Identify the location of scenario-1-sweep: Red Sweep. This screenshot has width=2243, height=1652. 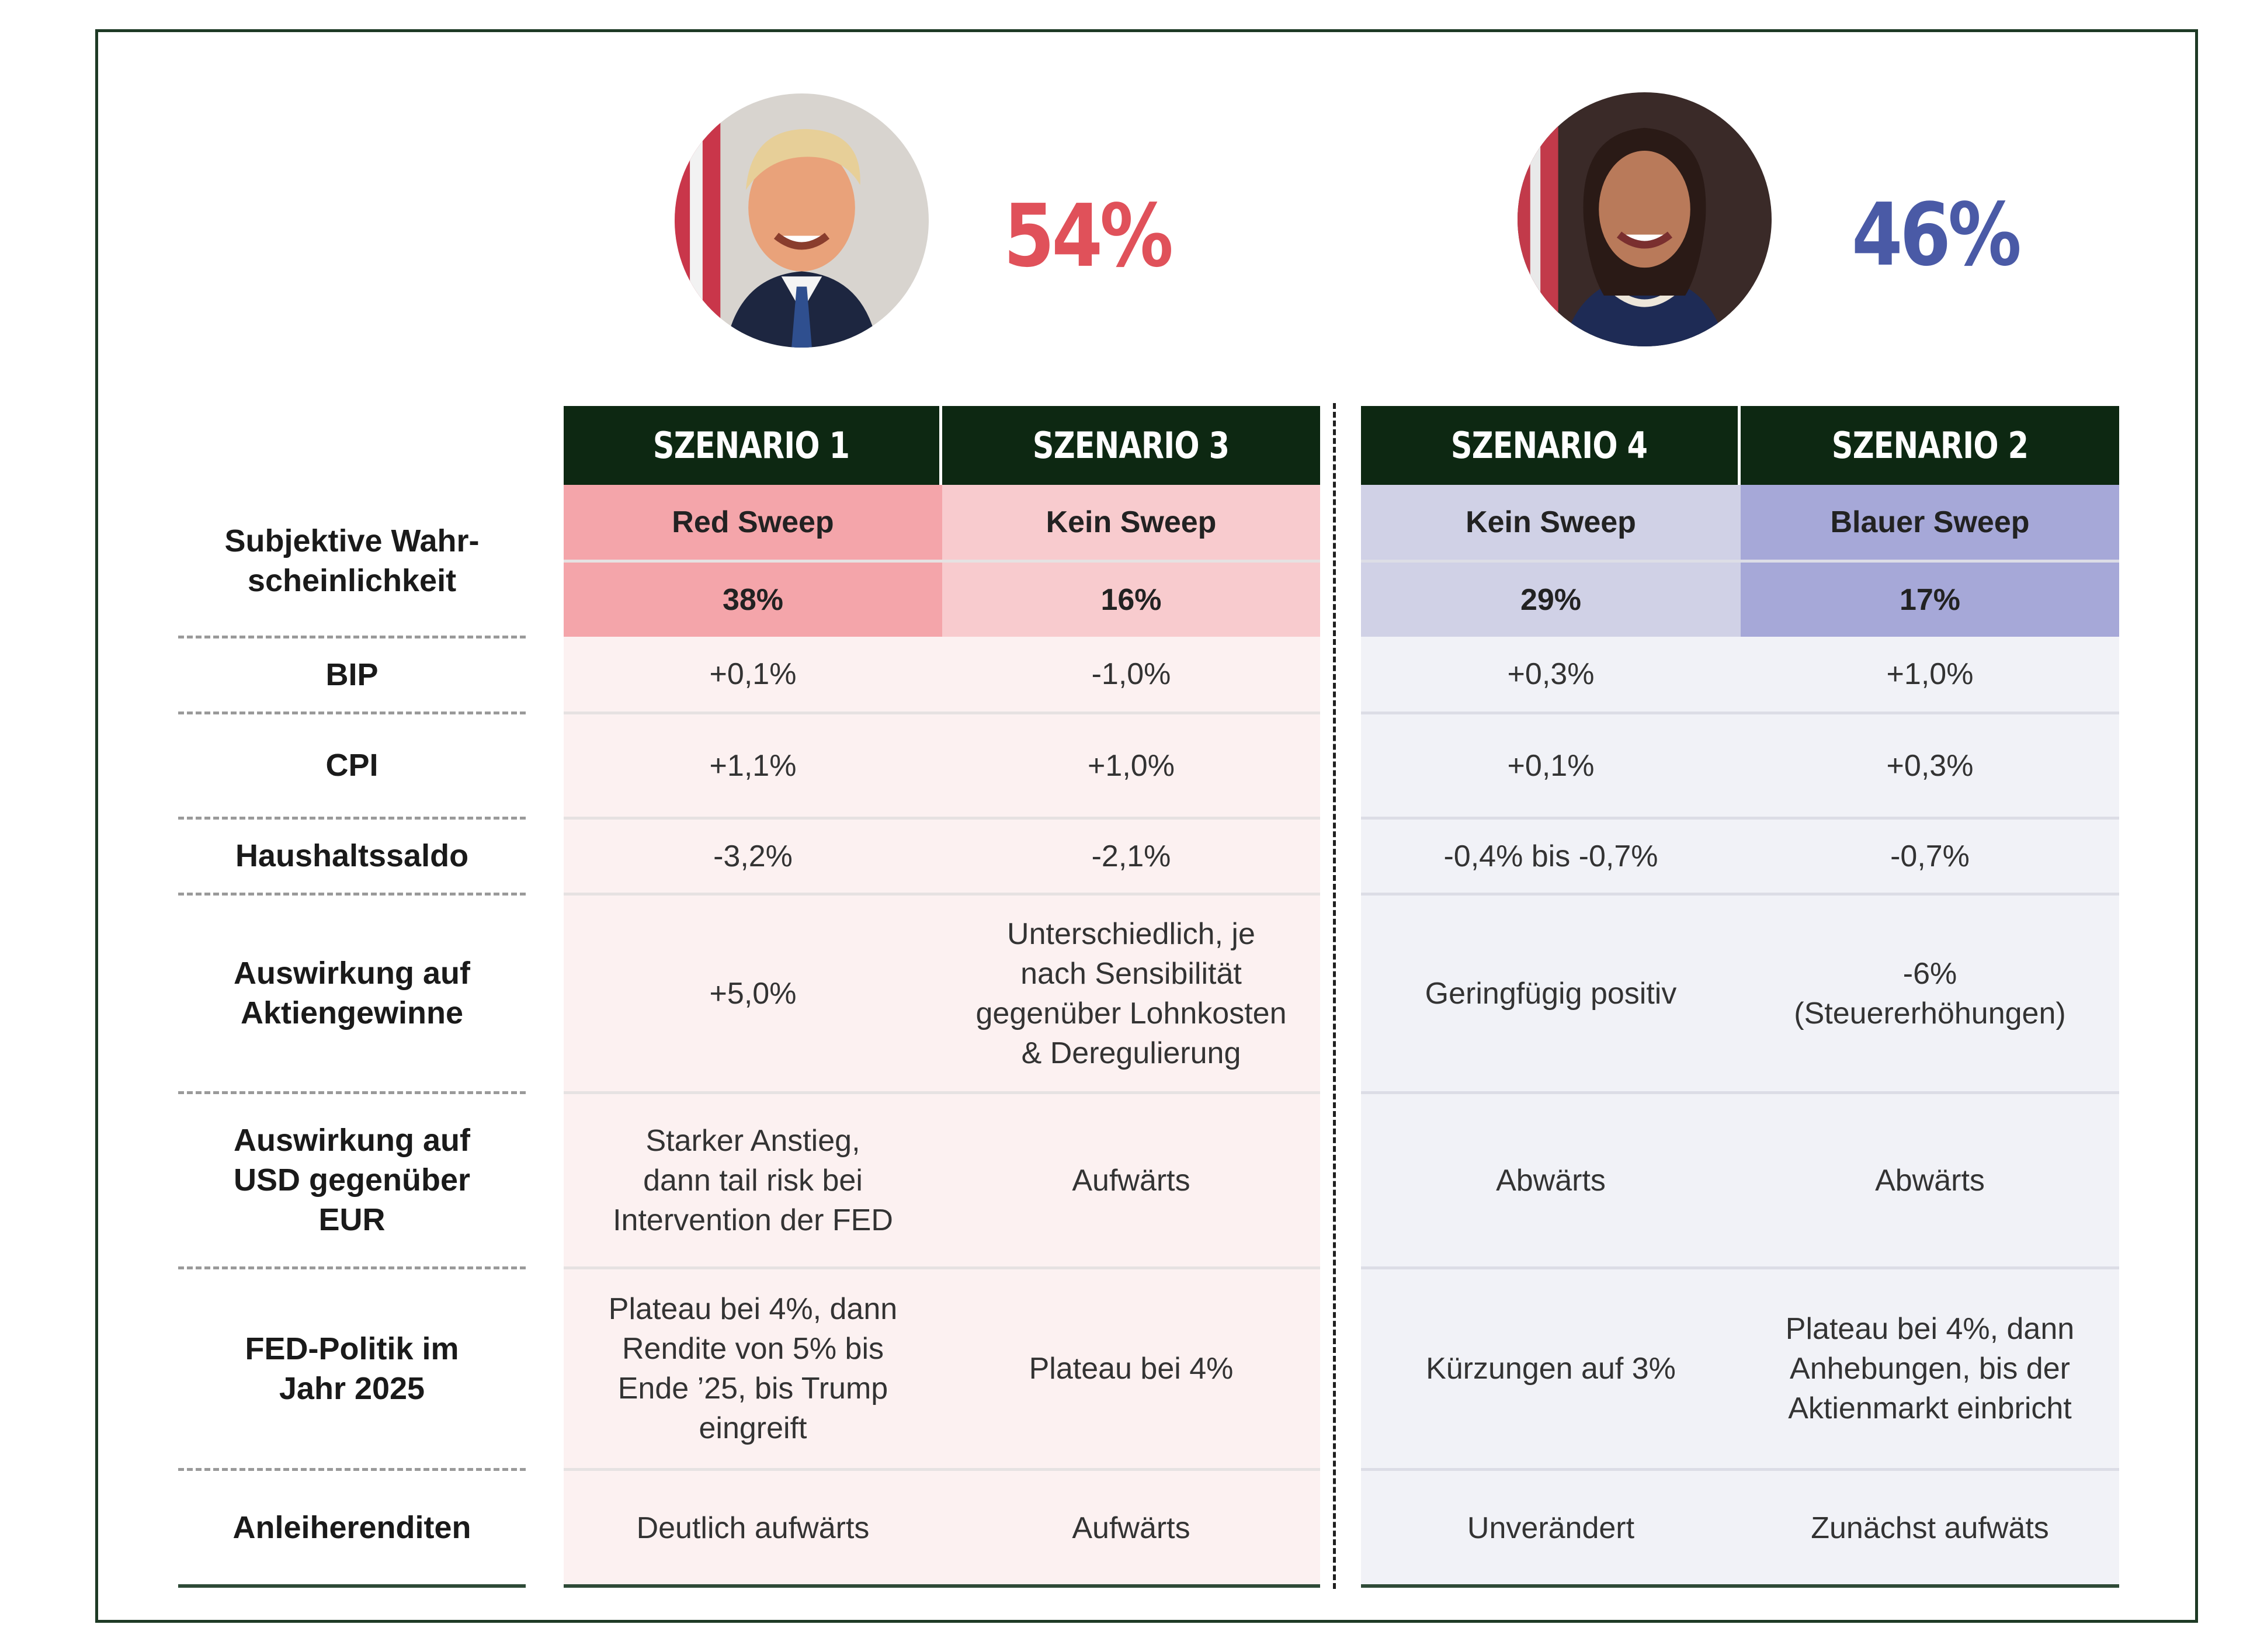
(753, 522).